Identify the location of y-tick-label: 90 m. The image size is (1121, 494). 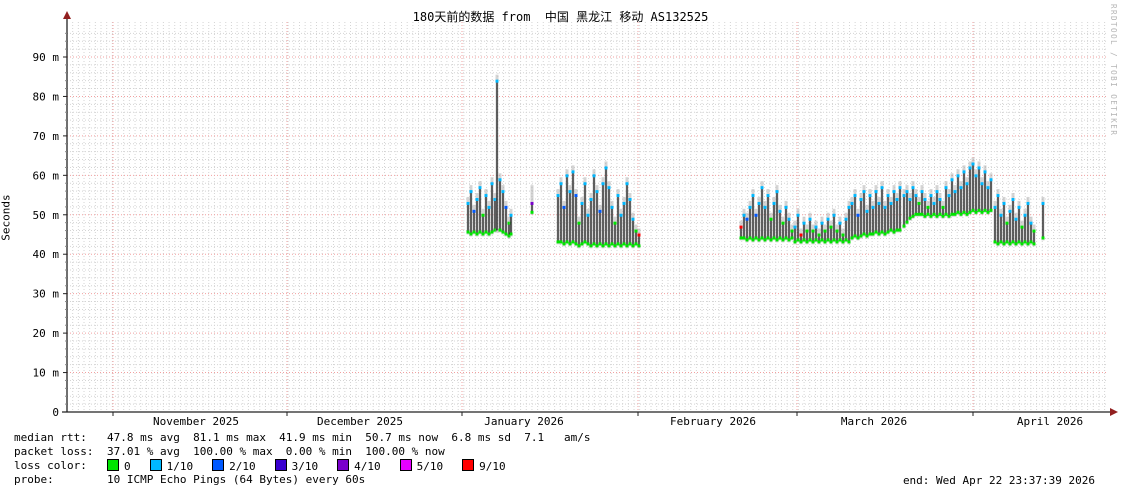
(46, 57).